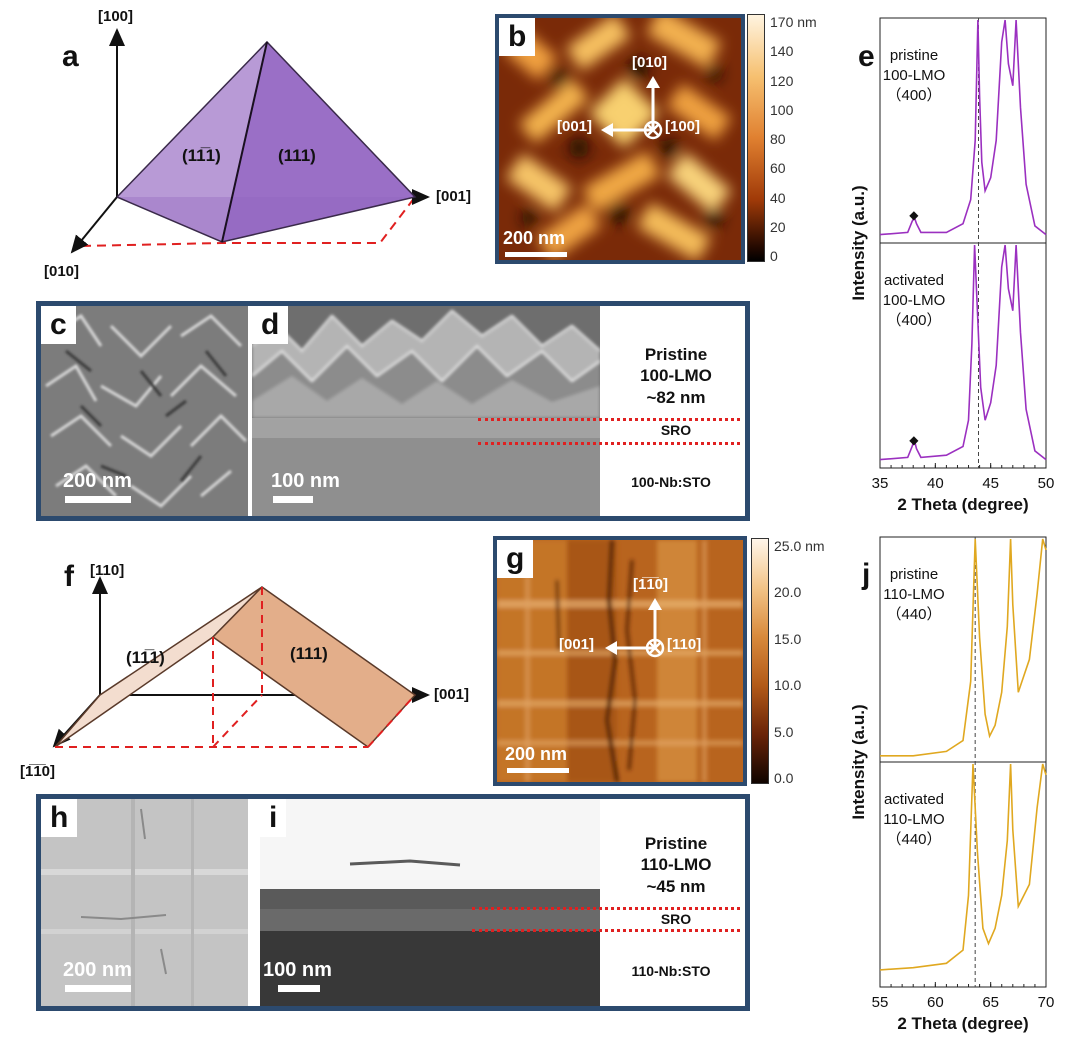  I want to click on x-tick-label: 60, so click(935, 1002).